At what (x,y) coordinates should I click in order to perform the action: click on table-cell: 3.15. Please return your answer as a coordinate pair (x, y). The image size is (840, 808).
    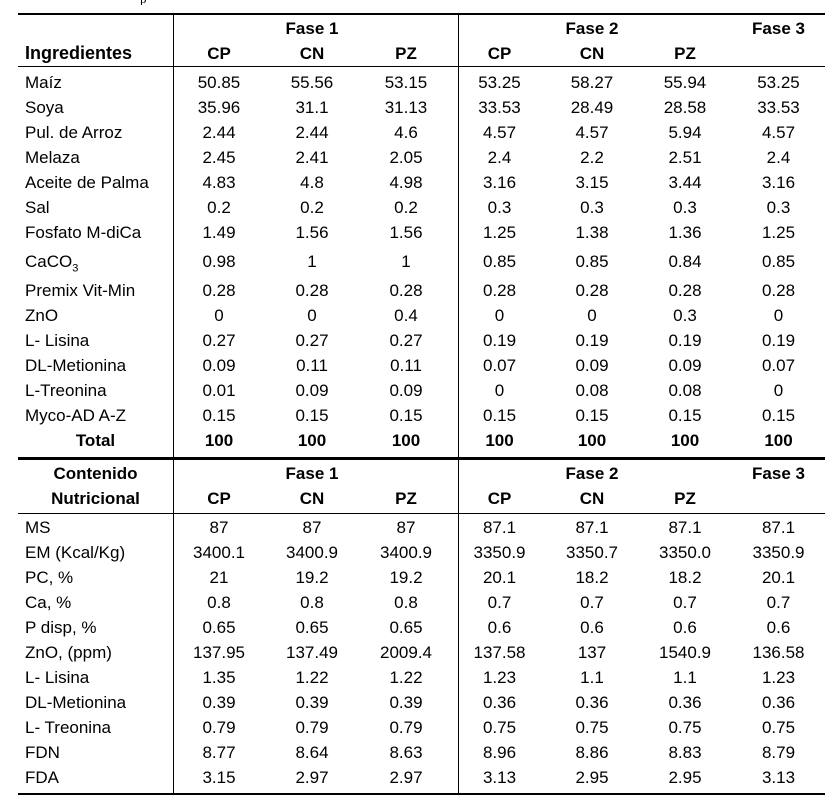
    Looking at the image, I should click on (592, 182).